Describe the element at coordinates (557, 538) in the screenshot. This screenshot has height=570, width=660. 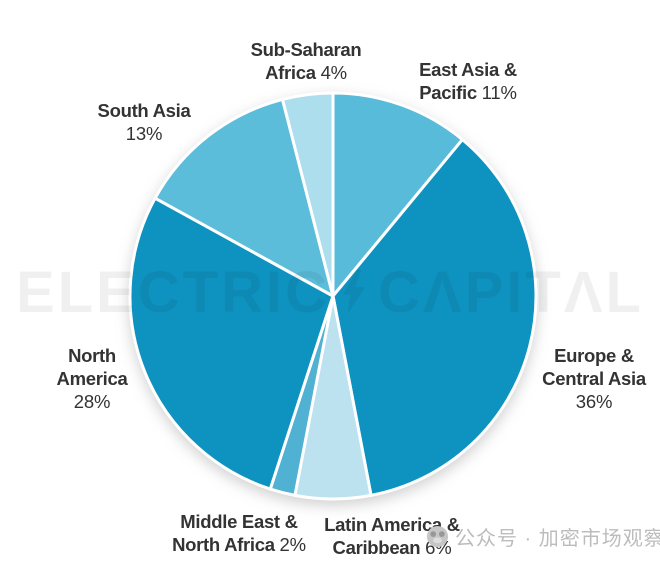
I see `wechat-watermark-text: 公众号 · 加密市场观察` at that location.